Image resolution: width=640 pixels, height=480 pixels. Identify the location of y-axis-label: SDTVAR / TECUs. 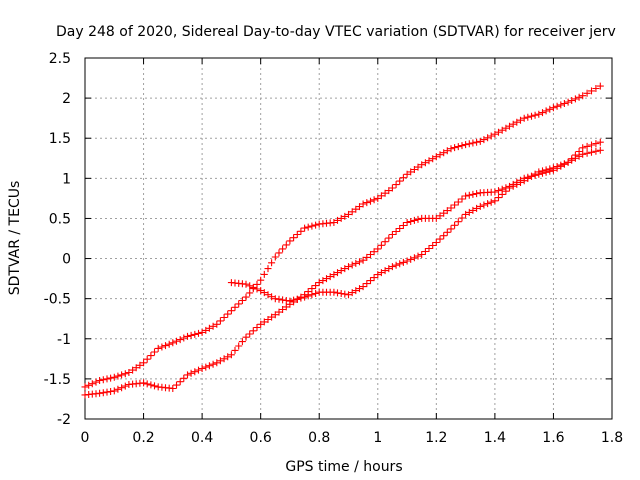
(15, 238).